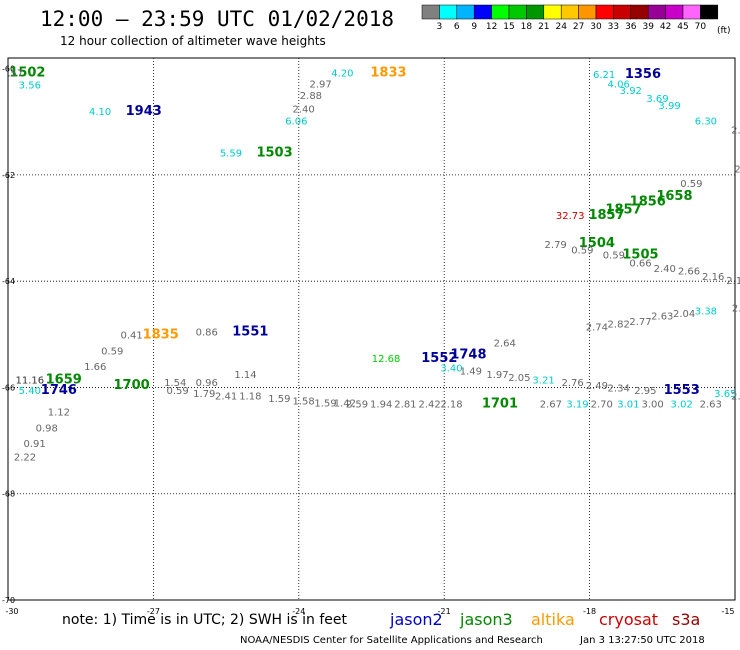  I want to click on pass-time-label: 1701, so click(500, 403).